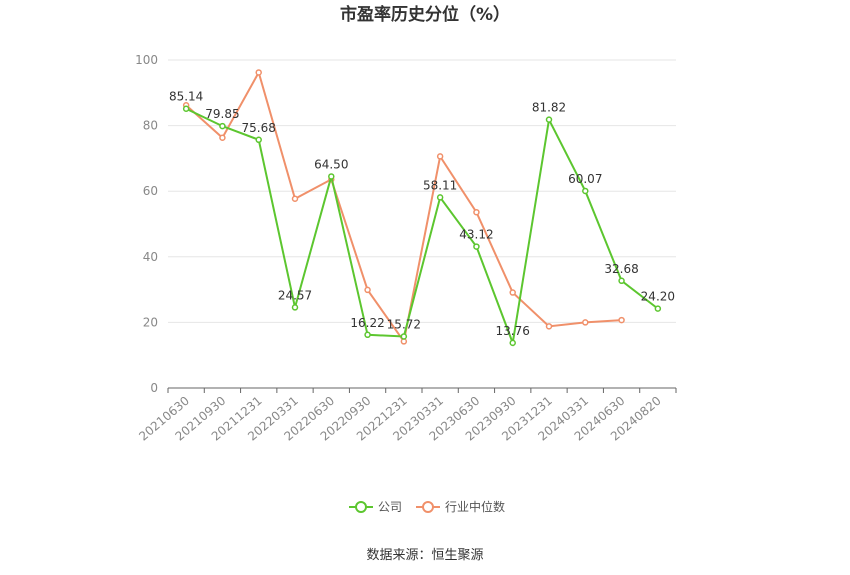 The width and height of the screenshot is (850, 575). What do you see at coordinates (150, 257) in the screenshot?
I see `y-tick-label: 40` at bounding box center [150, 257].